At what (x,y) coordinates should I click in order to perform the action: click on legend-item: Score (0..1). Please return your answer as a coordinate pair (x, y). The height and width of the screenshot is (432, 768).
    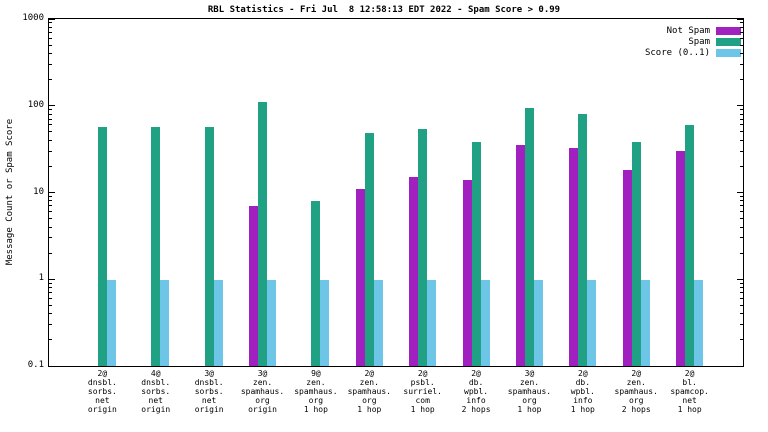
    Looking at the image, I should click on (693, 52).